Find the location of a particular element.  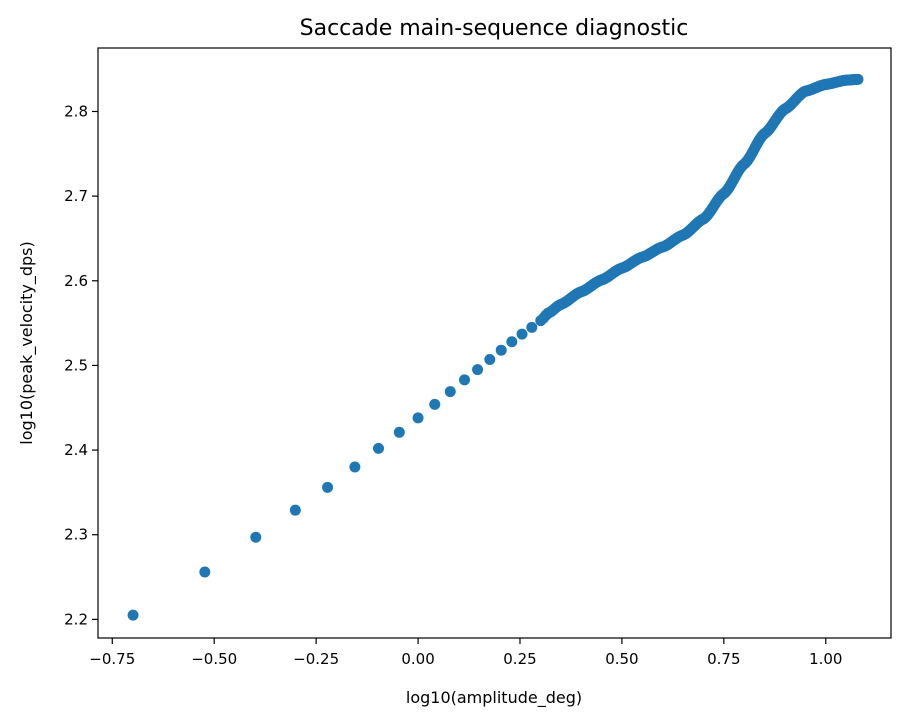

chart-title: Saccade main-sequence diagnostic is located at coordinates (494, 28).